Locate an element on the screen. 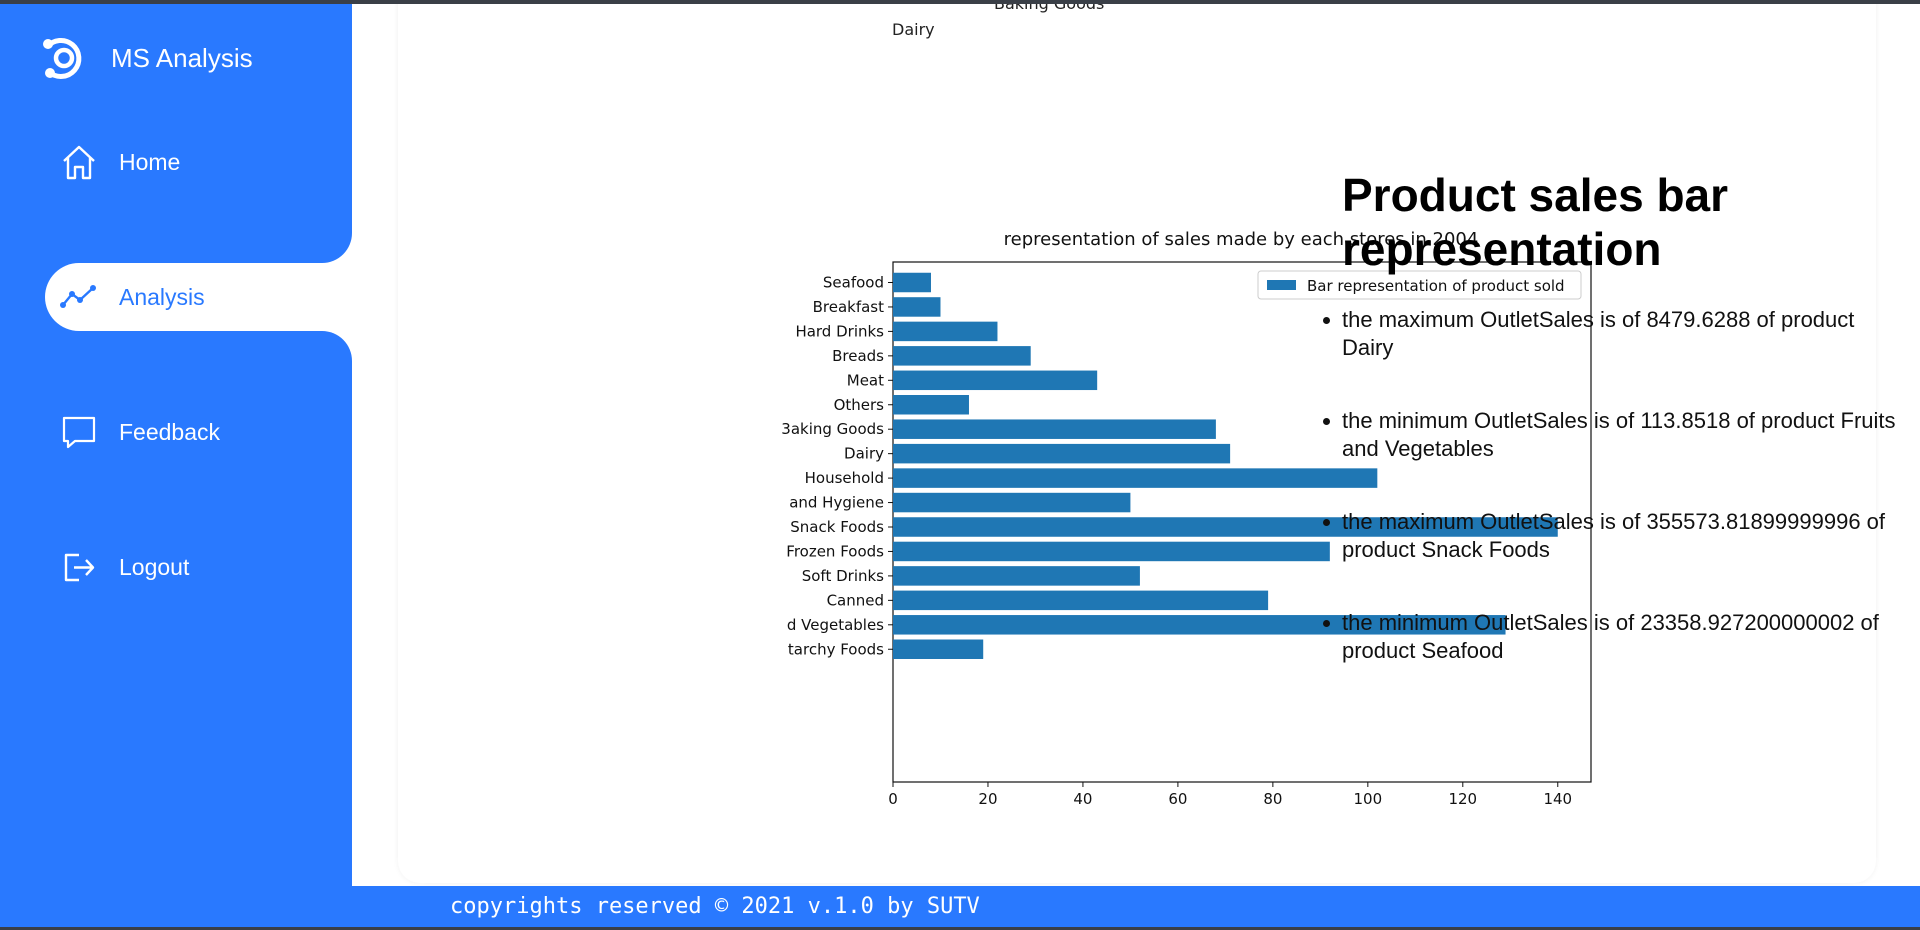 This screenshot has height=930, width=1920. x-axis-ticks: 0 20 40 60 80 100 120 140 is located at coordinates (1230, 795).